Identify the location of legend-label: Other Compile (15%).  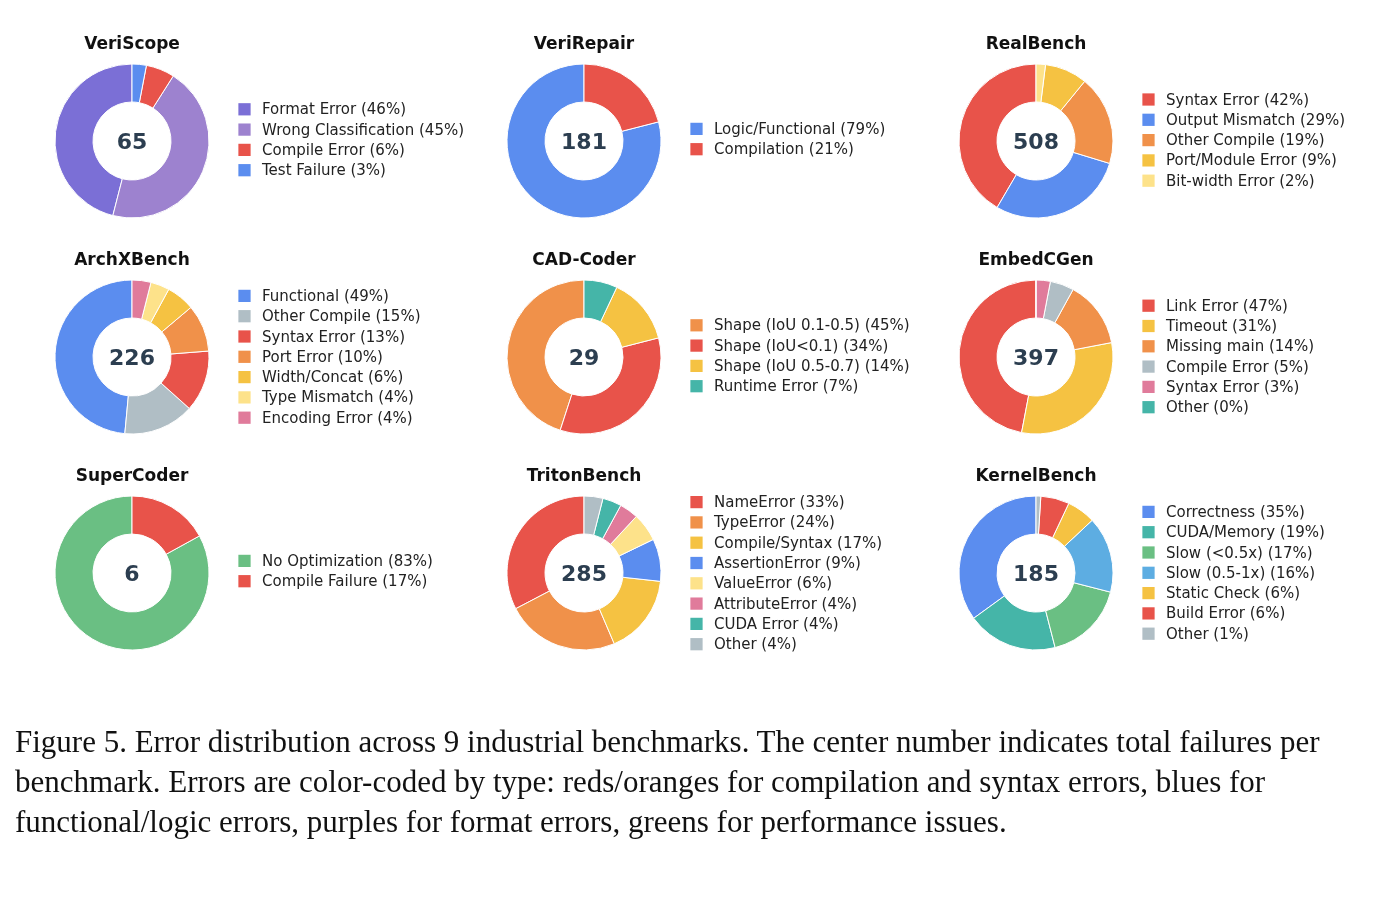
(341, 316).